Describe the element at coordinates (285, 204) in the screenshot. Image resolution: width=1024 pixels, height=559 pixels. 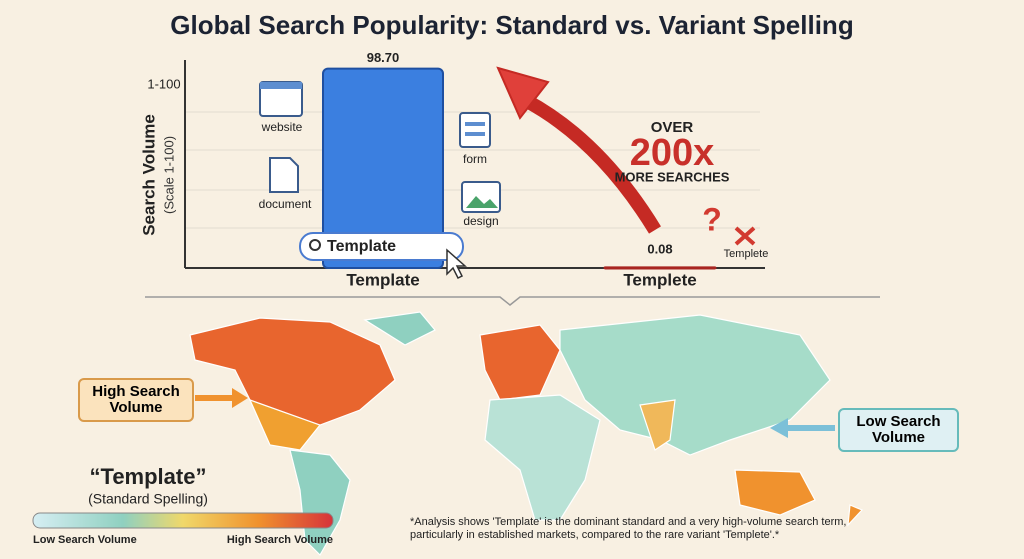
I see `icon-label: document` at that location.